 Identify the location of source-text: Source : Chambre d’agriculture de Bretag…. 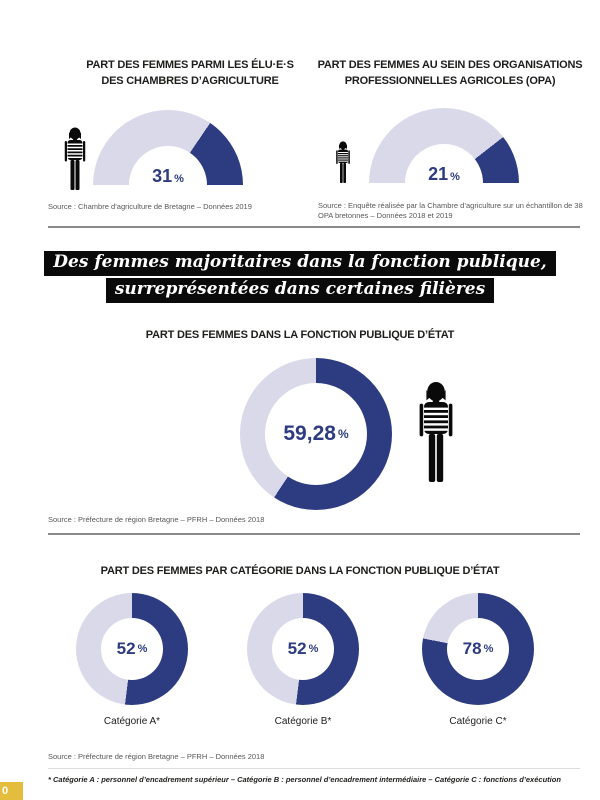
(150, 206).